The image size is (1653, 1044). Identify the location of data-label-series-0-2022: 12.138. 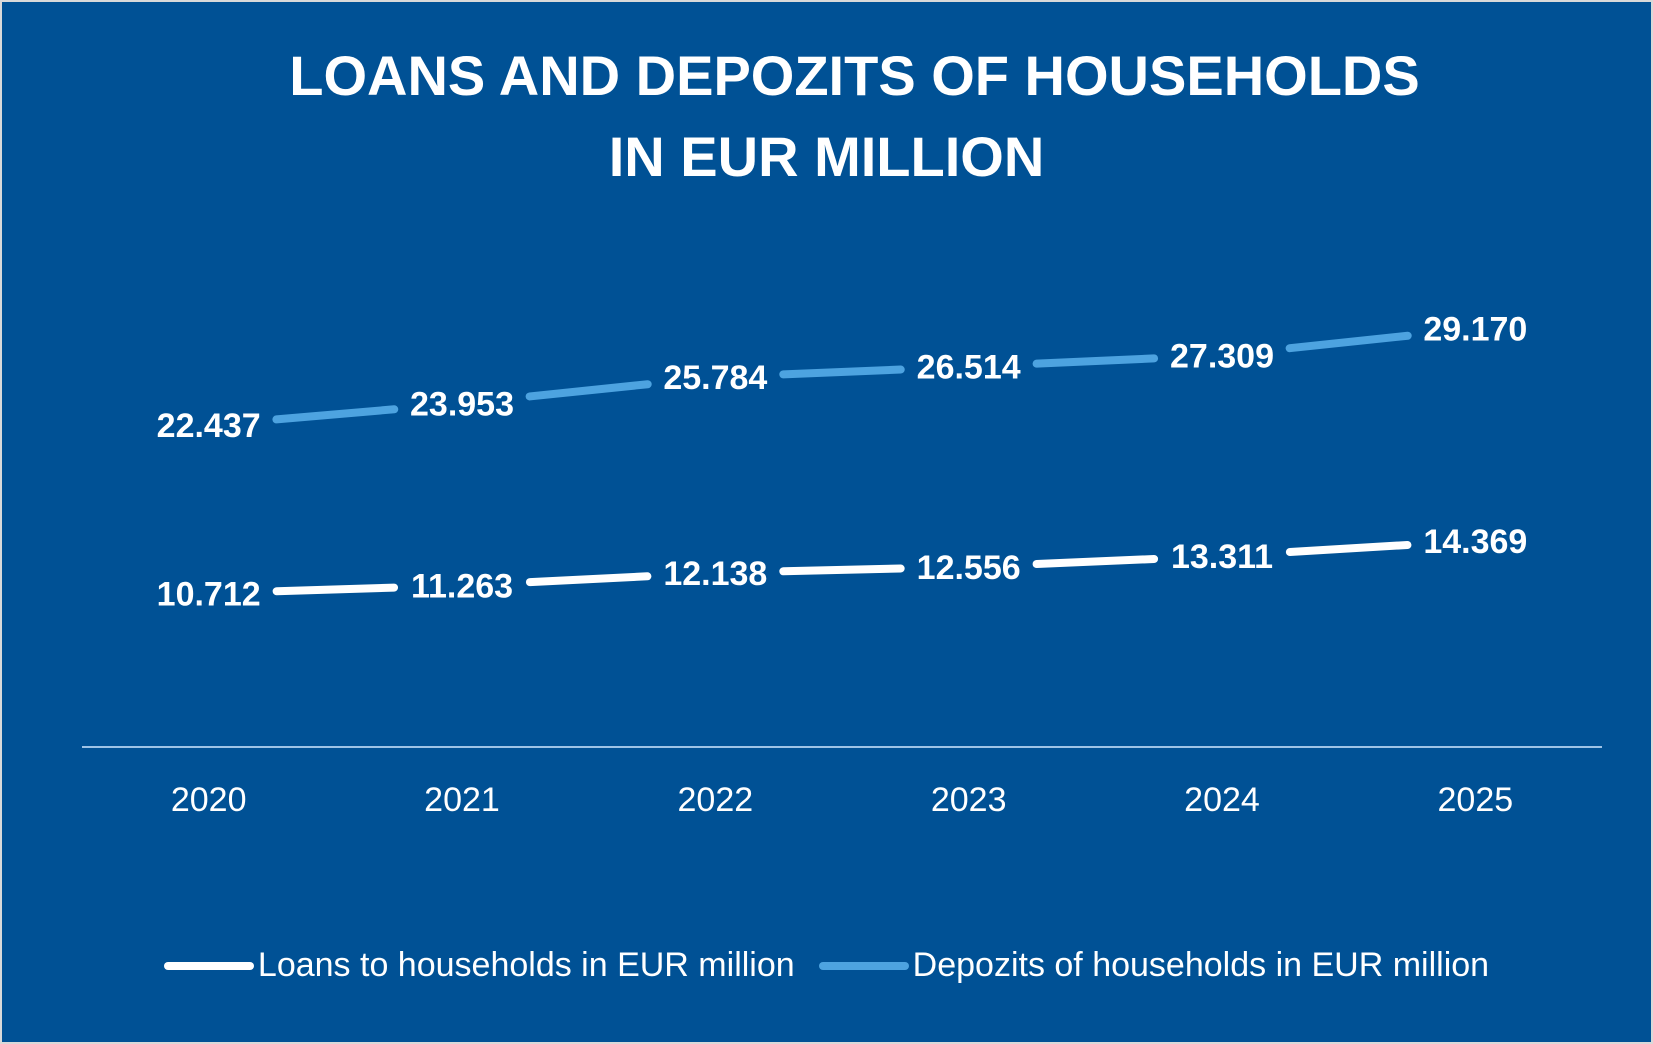
(715, 574).